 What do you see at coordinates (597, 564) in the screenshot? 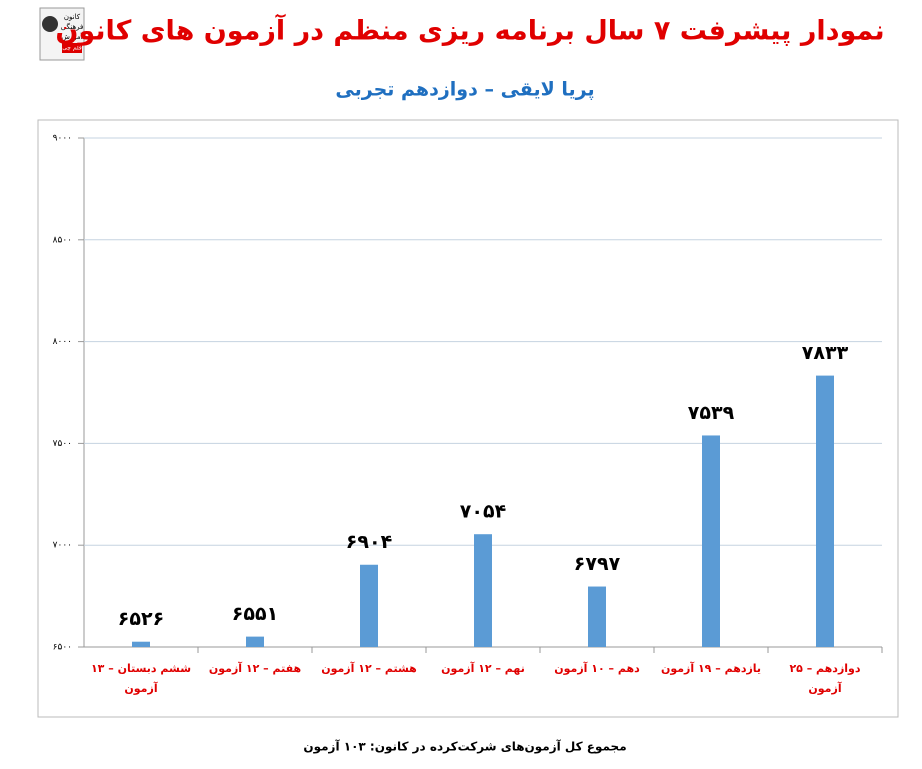
I see `data-label: ۶۷۹۷` at bounding box center [597, 564].